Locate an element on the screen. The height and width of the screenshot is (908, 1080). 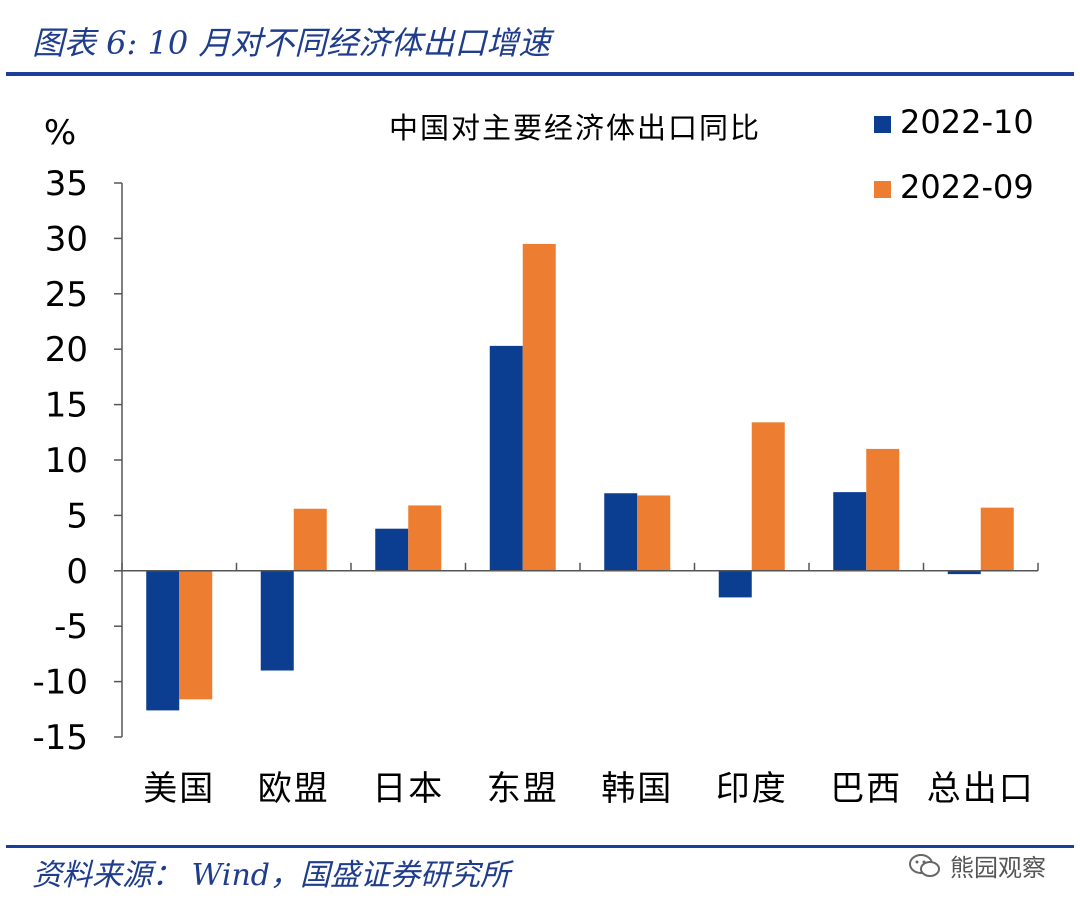
y-axis: 35 30 25 20 15 10 5 0 -5 -10 -15 is located at coordinates (77, 461).